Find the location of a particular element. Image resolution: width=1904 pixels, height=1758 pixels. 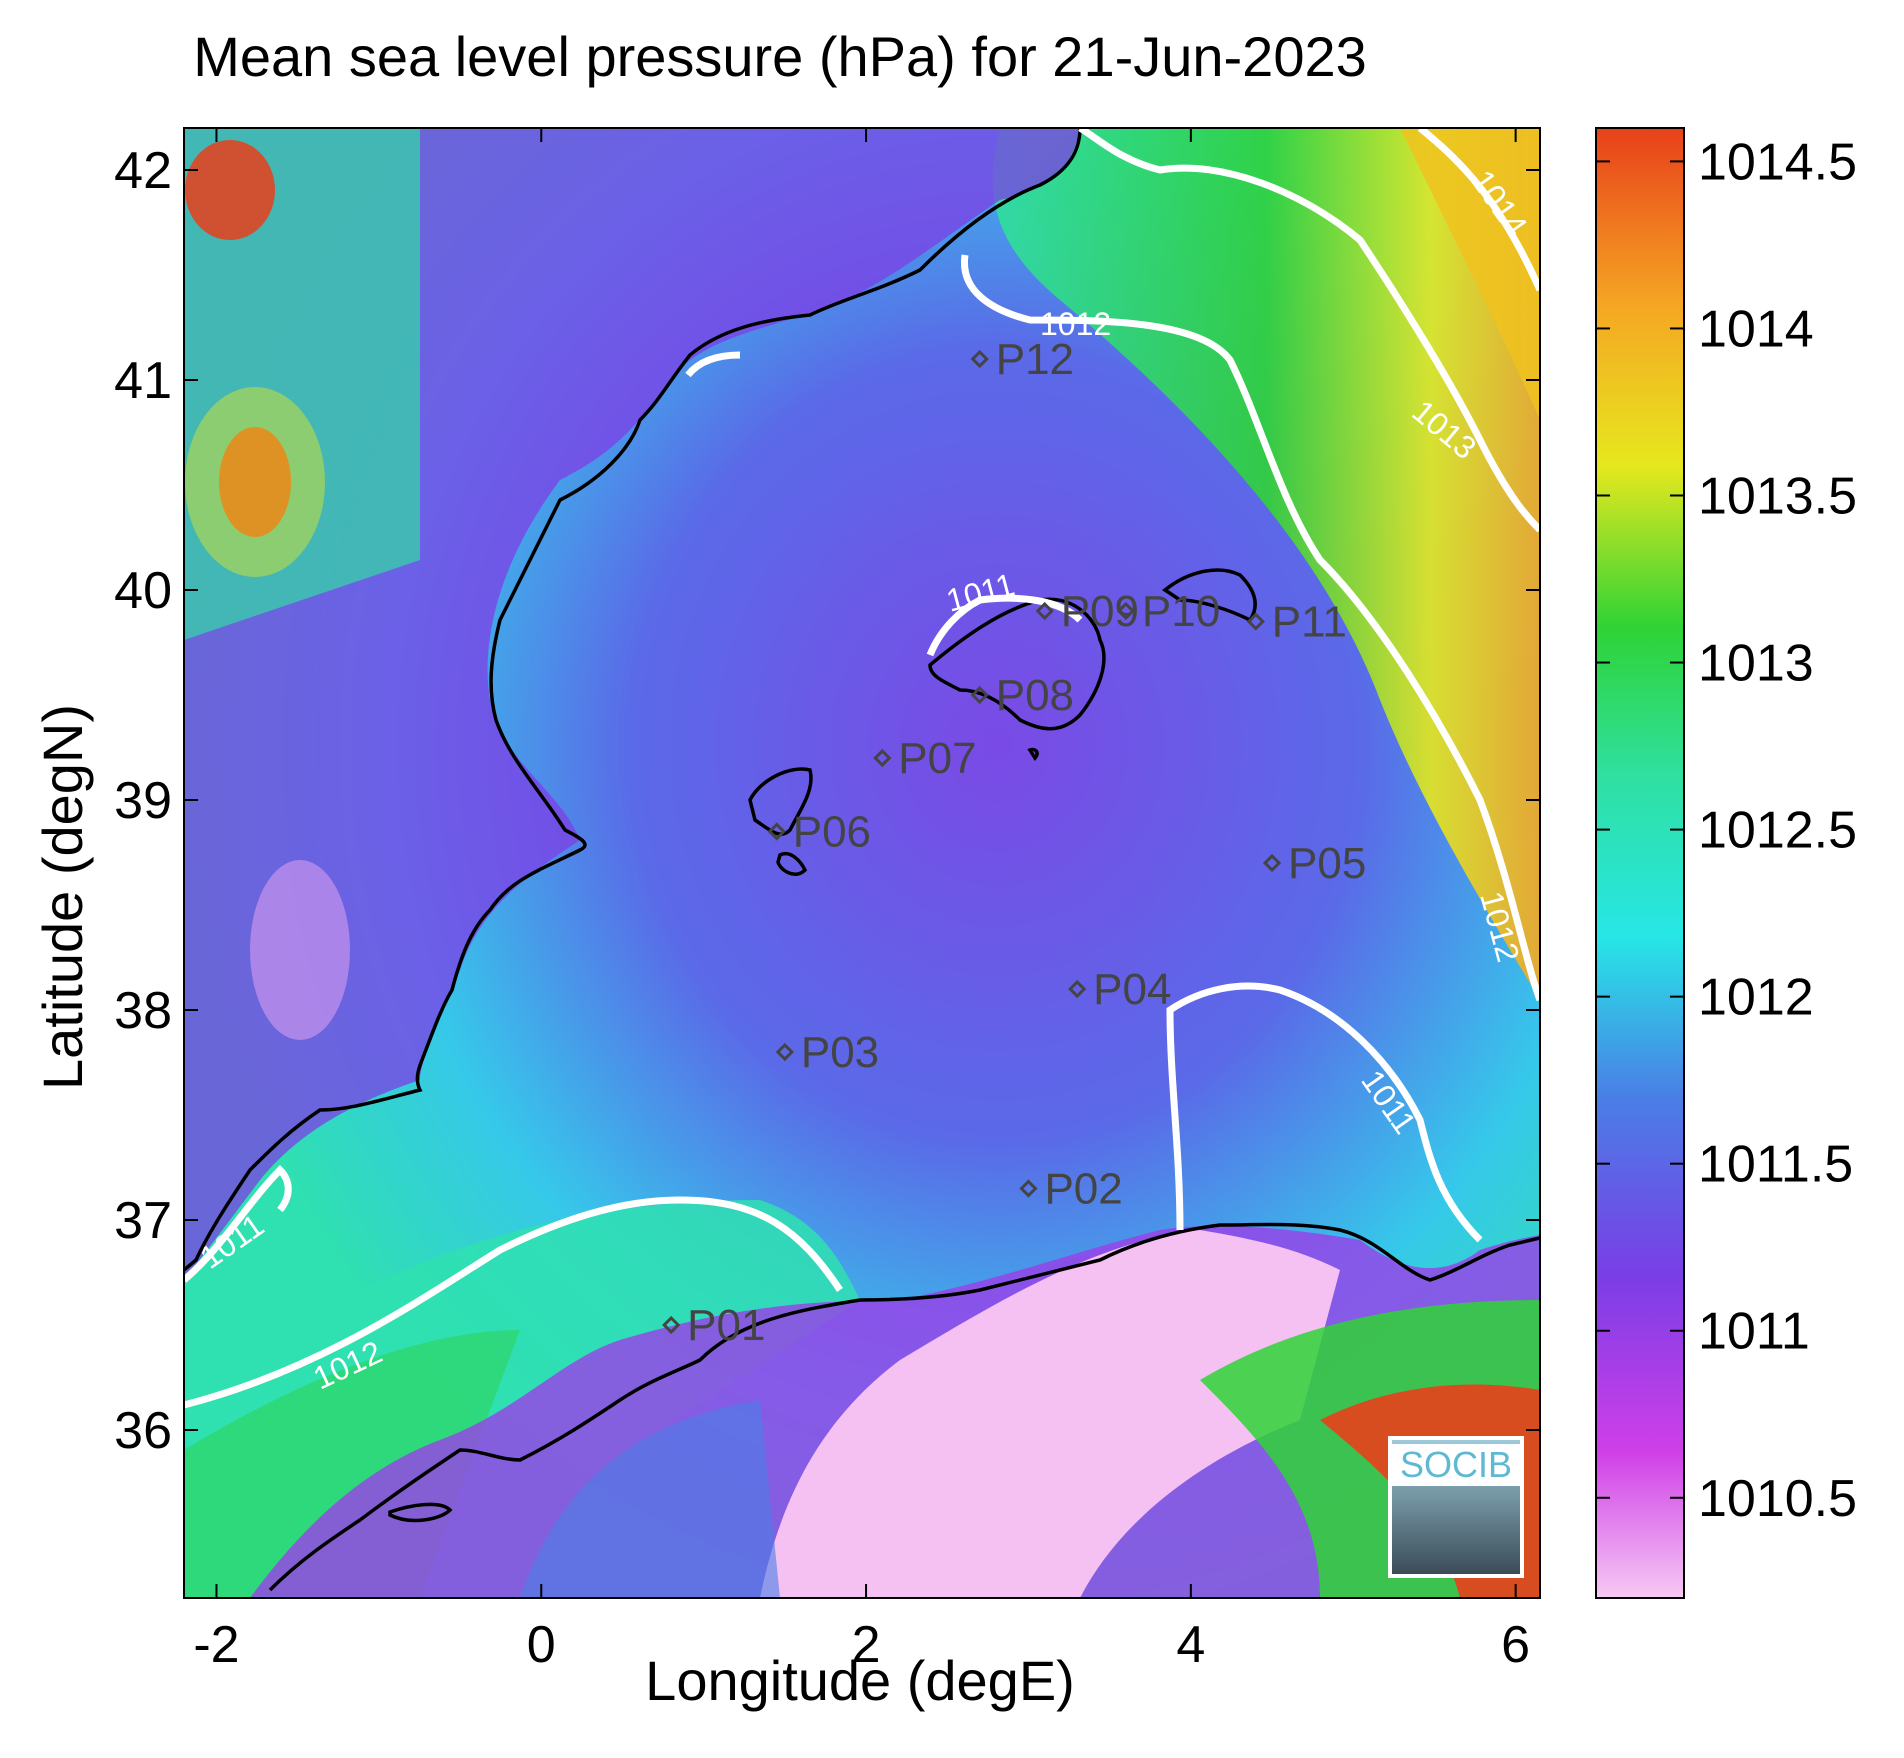

logo-text: SOCIB is located at coordinates (1456, 1465).